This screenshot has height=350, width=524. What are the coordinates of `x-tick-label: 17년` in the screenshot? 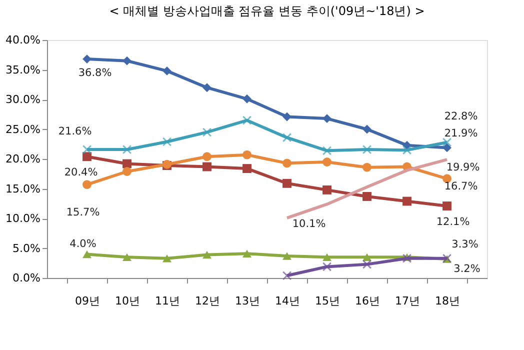 It's located at (407, 301).